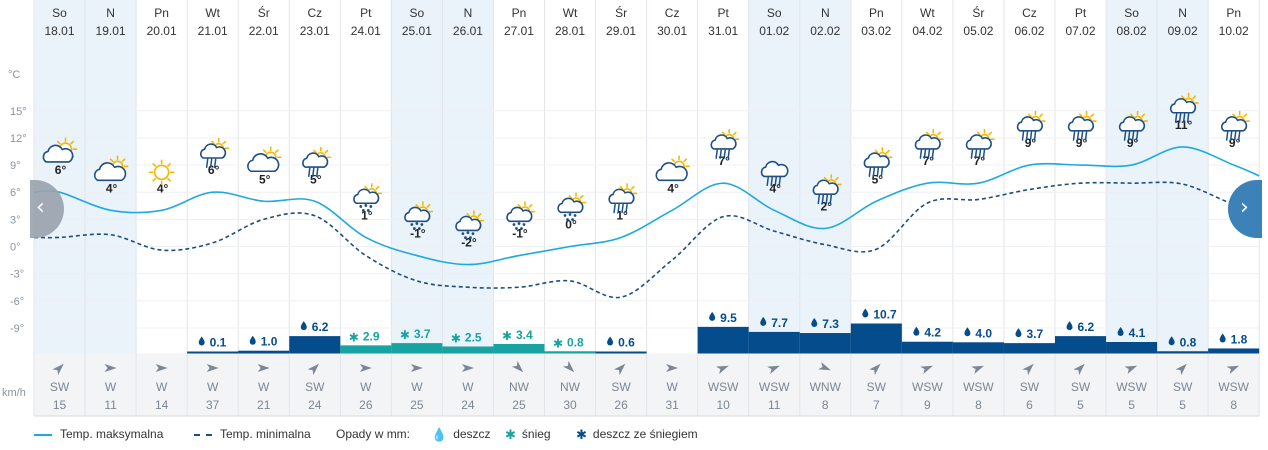 Image resolution: width=1268 pixels, height=450 pixels. What do you see at coordinates (265, 434) in the screenshot?
I see `legend-label-tmin: Temp. minimalna` at bounding box center [265, 434].